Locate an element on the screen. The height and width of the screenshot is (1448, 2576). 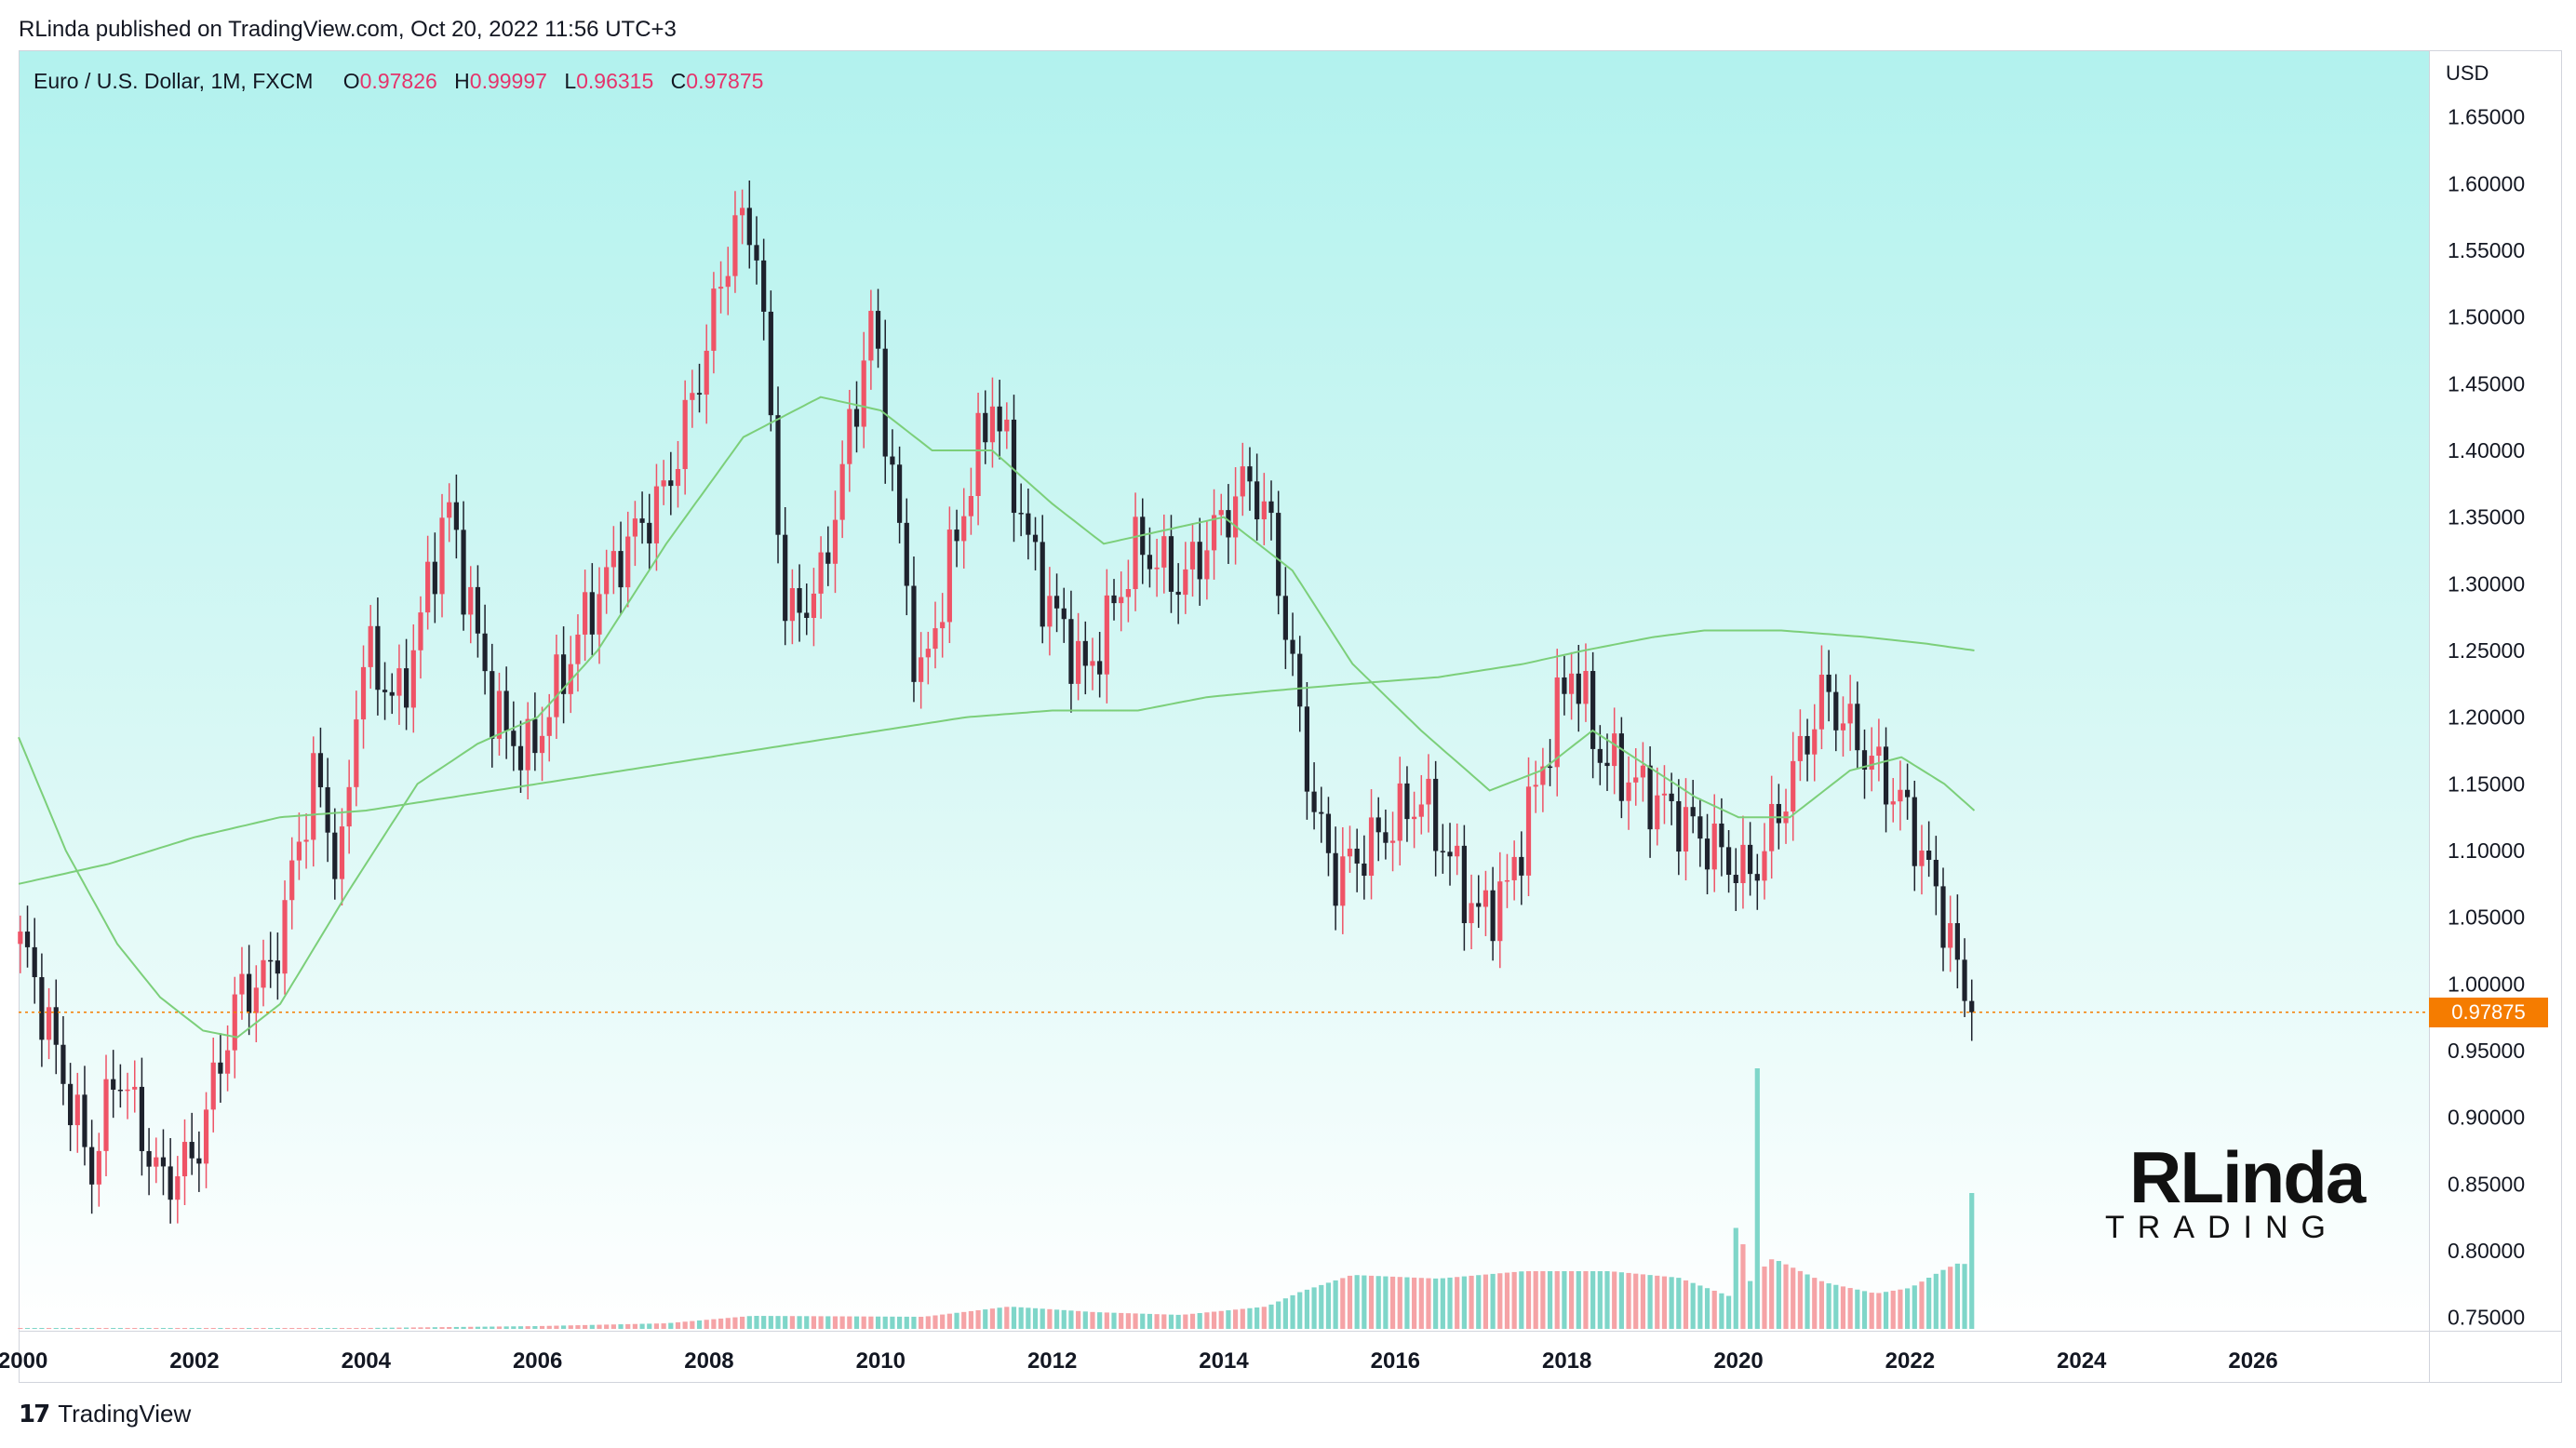
symbol-name: Euro / U.S. Dollar, 1M, FXCM is located at coordinates (174, 81).